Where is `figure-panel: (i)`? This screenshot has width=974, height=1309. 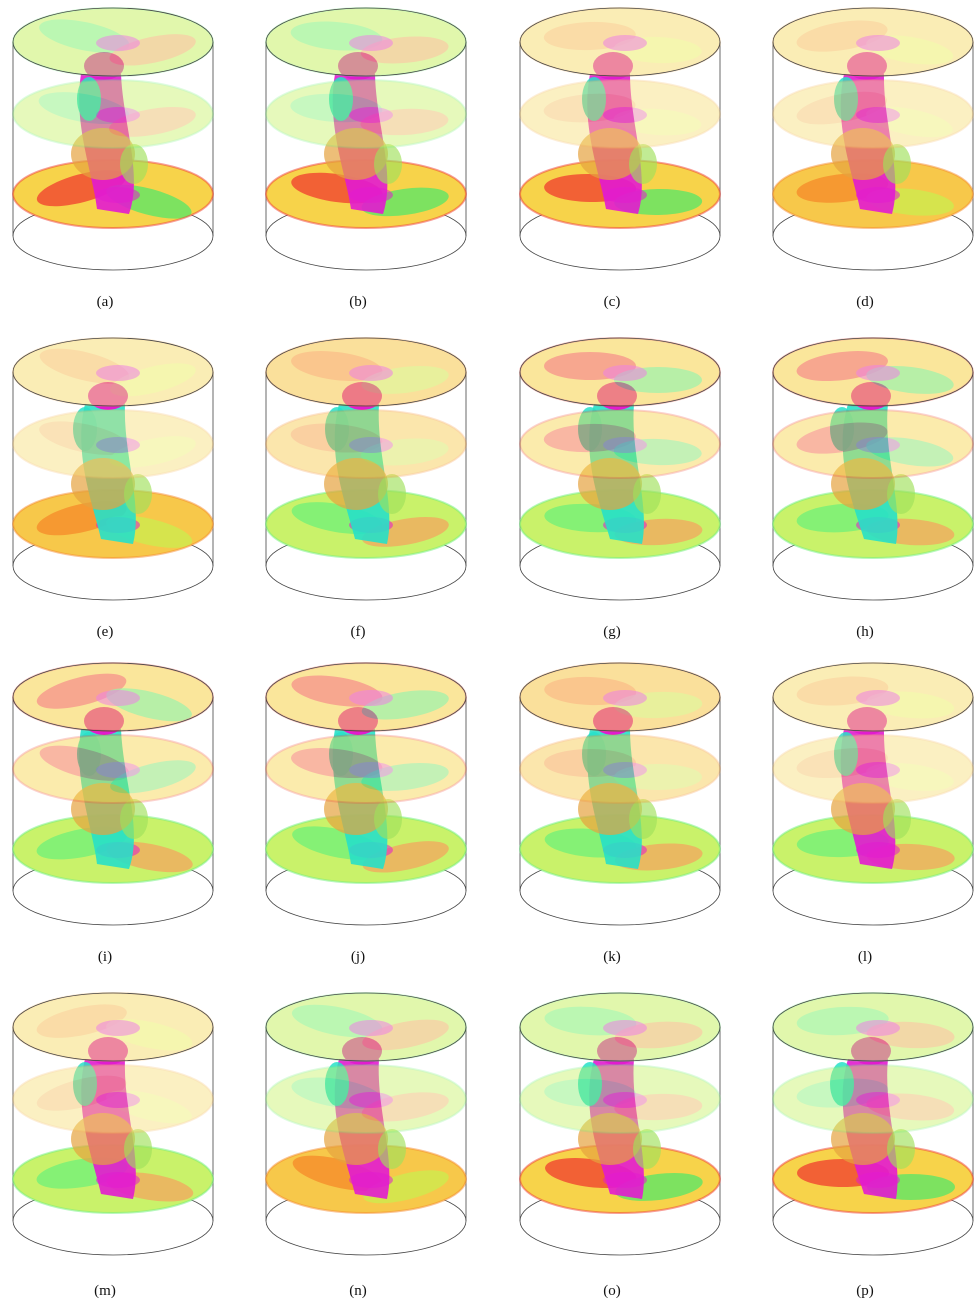
figure-panel: (i) is located at coordinates (121, 817).